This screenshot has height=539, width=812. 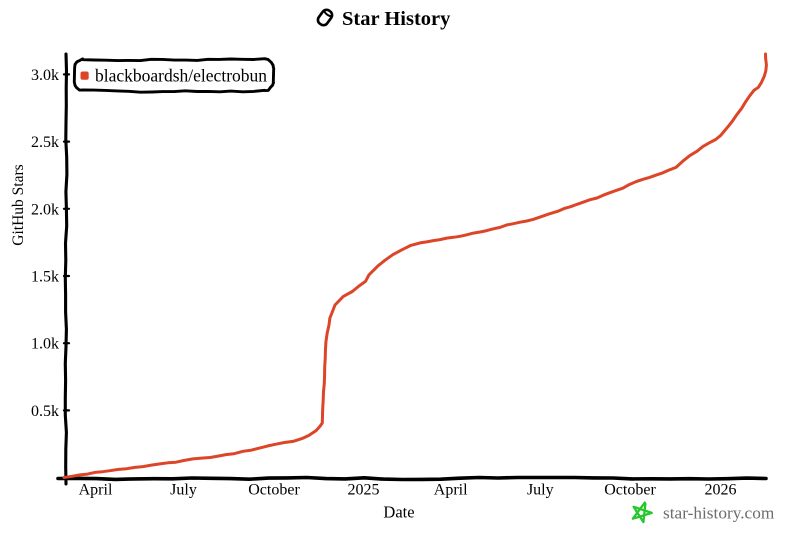 I want to click on svg-text: 2026, so click(x=721, y=490).